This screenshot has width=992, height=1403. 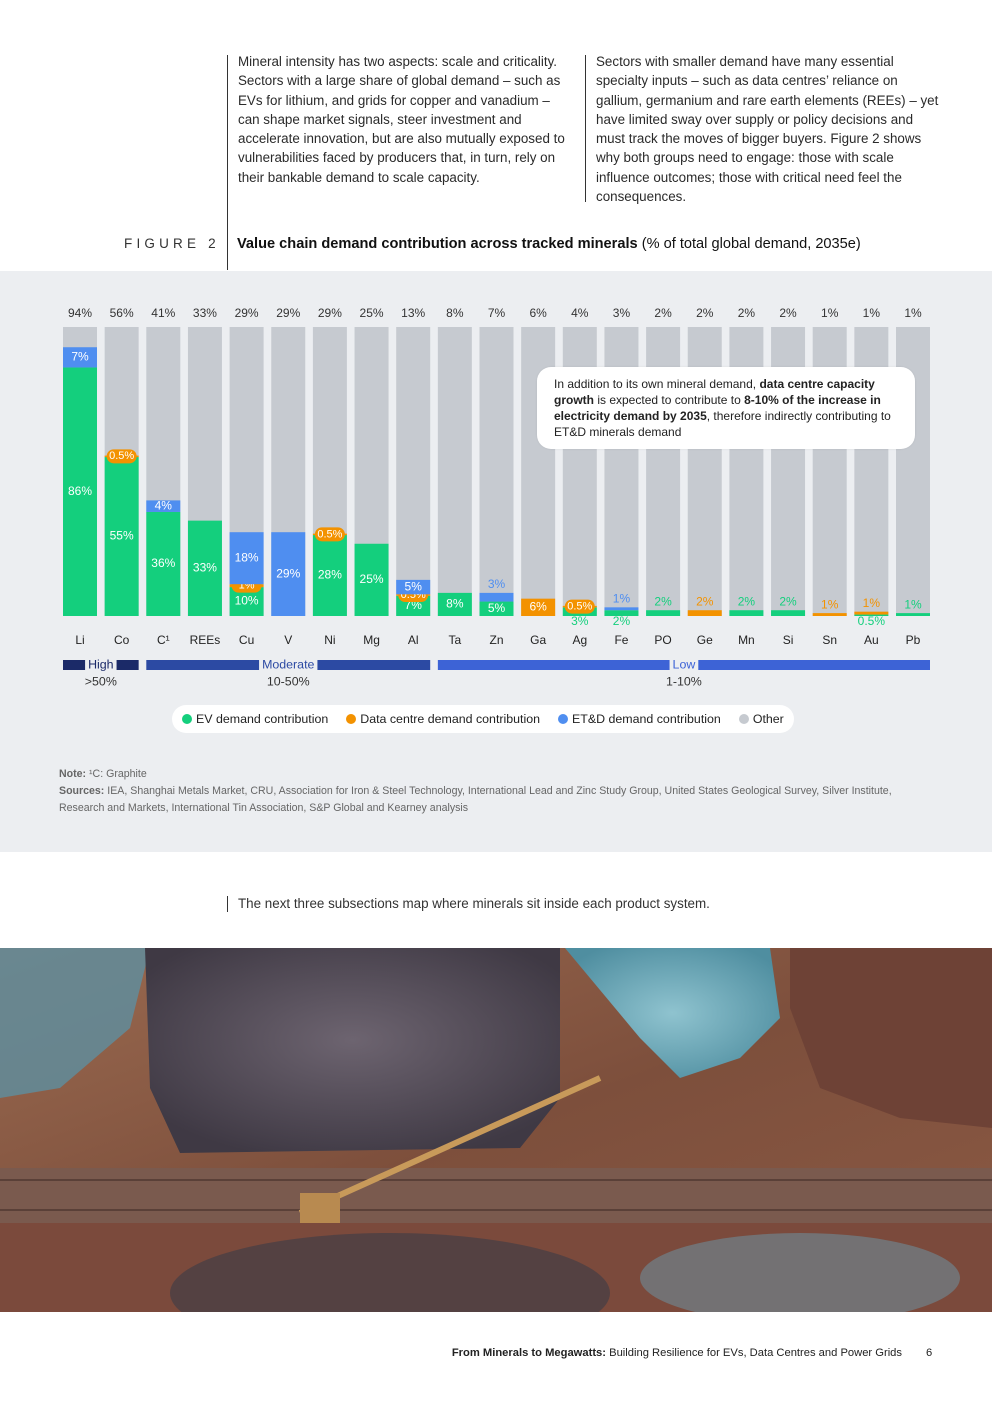 I want to click on note-text: ¹C: Graphite, so click(x=118, y=774).